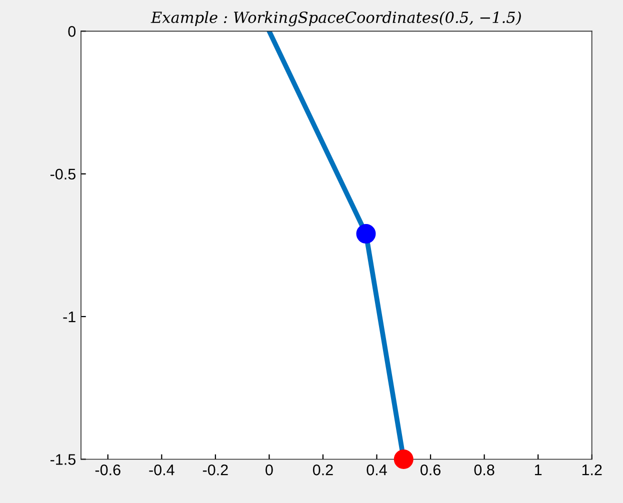  I want to click on x-tick-label: 0, so click(269, 470).